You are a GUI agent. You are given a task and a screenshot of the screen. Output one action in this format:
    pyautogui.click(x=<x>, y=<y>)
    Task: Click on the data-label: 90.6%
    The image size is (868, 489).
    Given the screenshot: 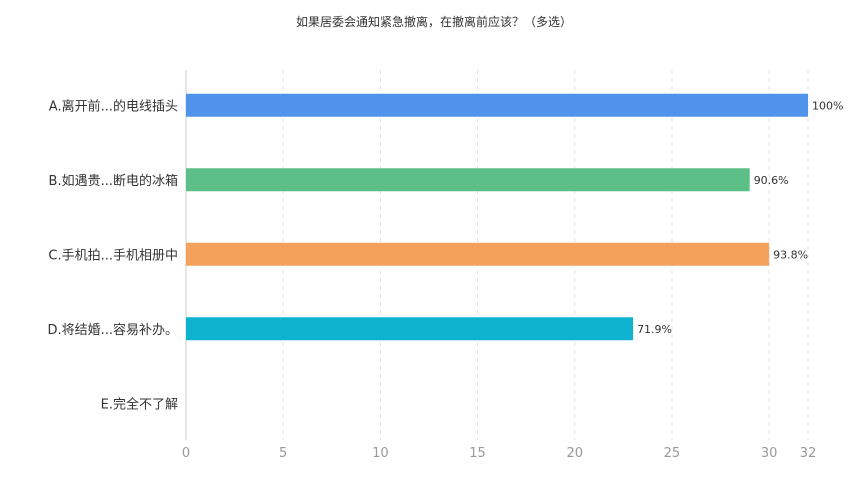 What is the action you would take?
    pyautogui.click(x=771, y=180)
    